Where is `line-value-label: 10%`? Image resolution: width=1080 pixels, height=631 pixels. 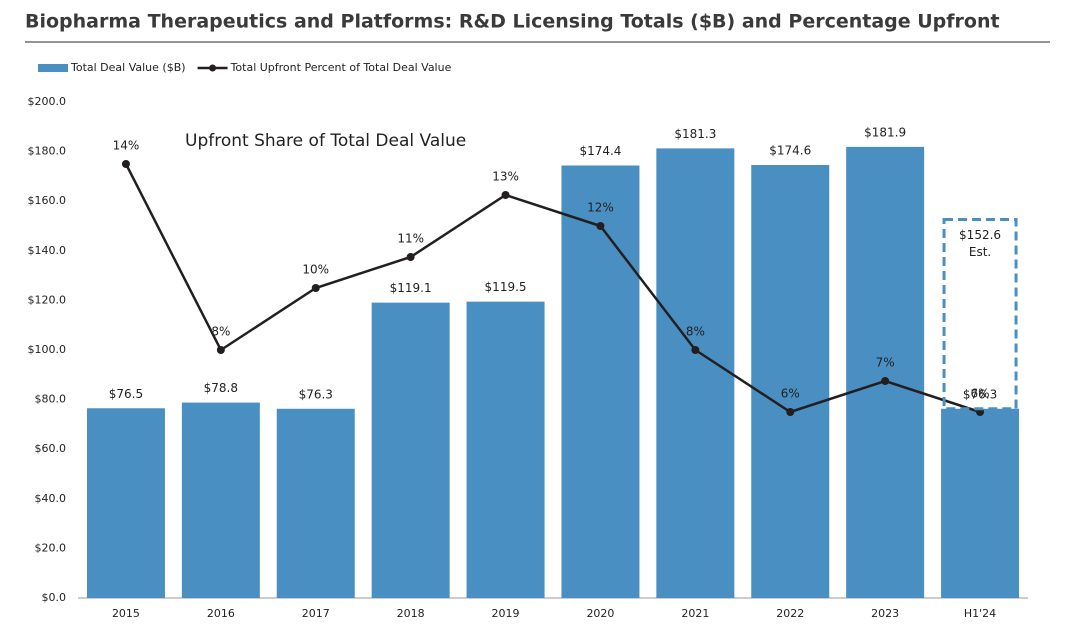 line-value-label: 10% is located at coordinates (315, 270).